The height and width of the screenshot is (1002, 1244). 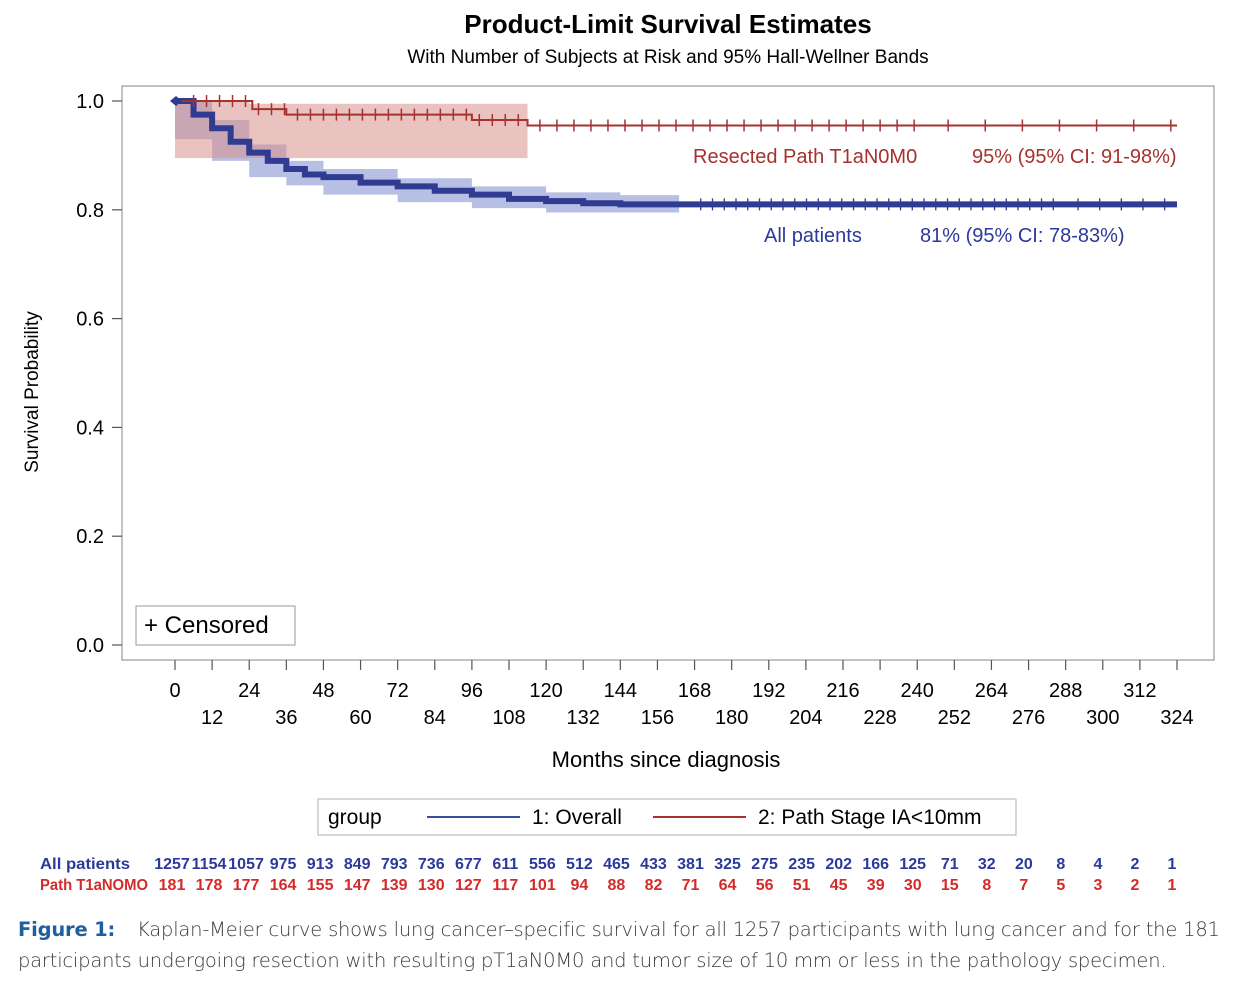 What do you see at coordinates (842, 691) in the screenshot?
I see `x-tick-label: 216` at bounding box center [842, 691].